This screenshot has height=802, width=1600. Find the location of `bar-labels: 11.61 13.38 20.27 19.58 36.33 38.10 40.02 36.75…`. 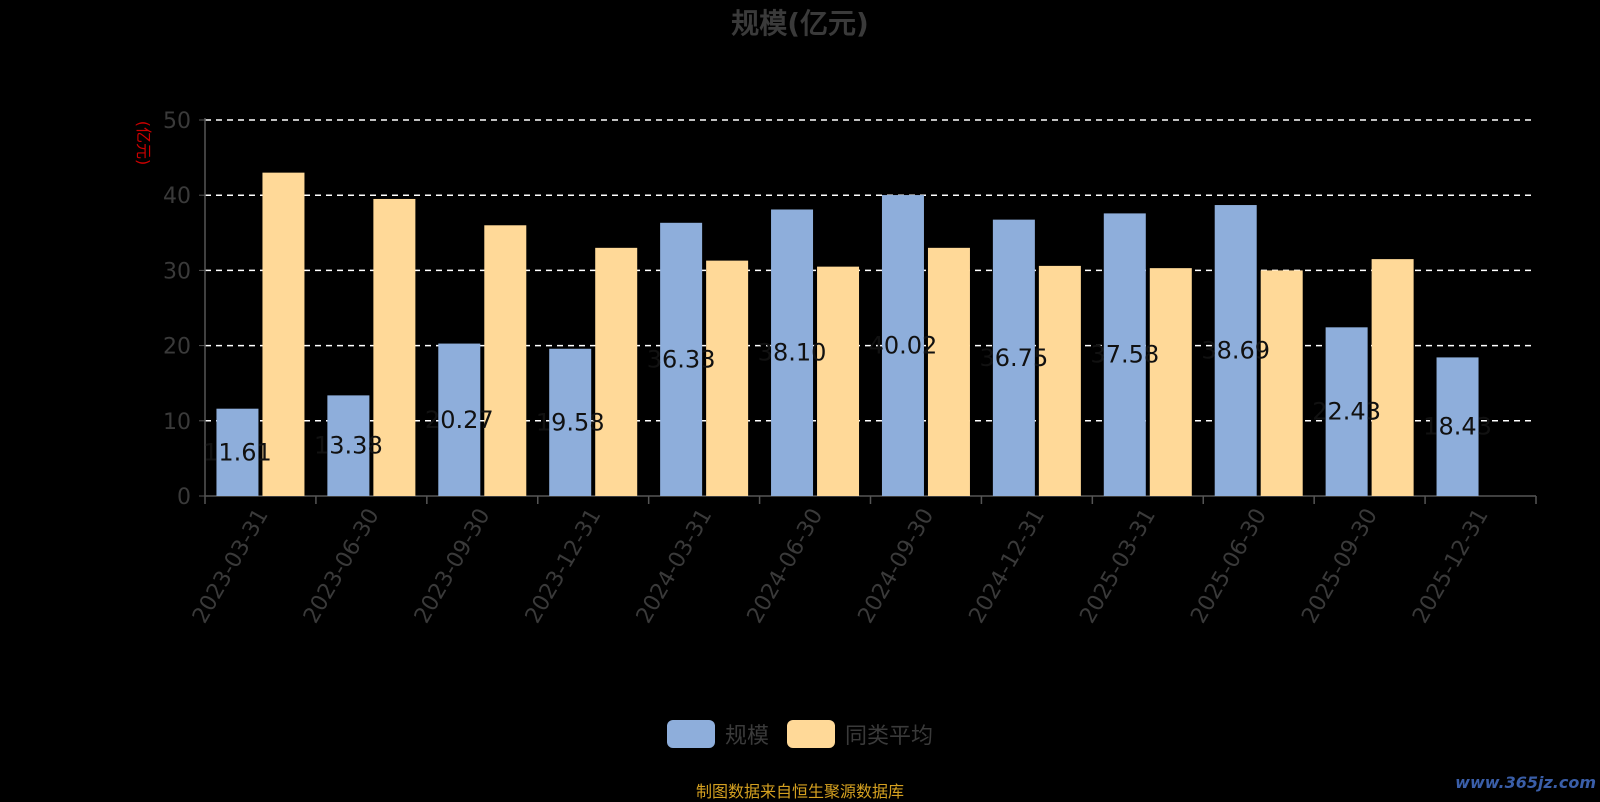

bar-labels: 11.61 13.38 20.27 19.58 36.33 38.10 40.02 36.75… is located at coordinates (847, 399).